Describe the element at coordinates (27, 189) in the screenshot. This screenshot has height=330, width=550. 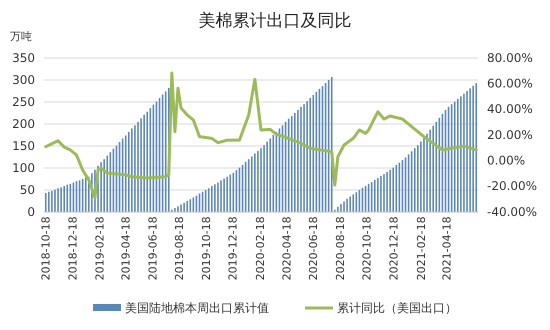
I see `y-tick-label: 50` at that location.